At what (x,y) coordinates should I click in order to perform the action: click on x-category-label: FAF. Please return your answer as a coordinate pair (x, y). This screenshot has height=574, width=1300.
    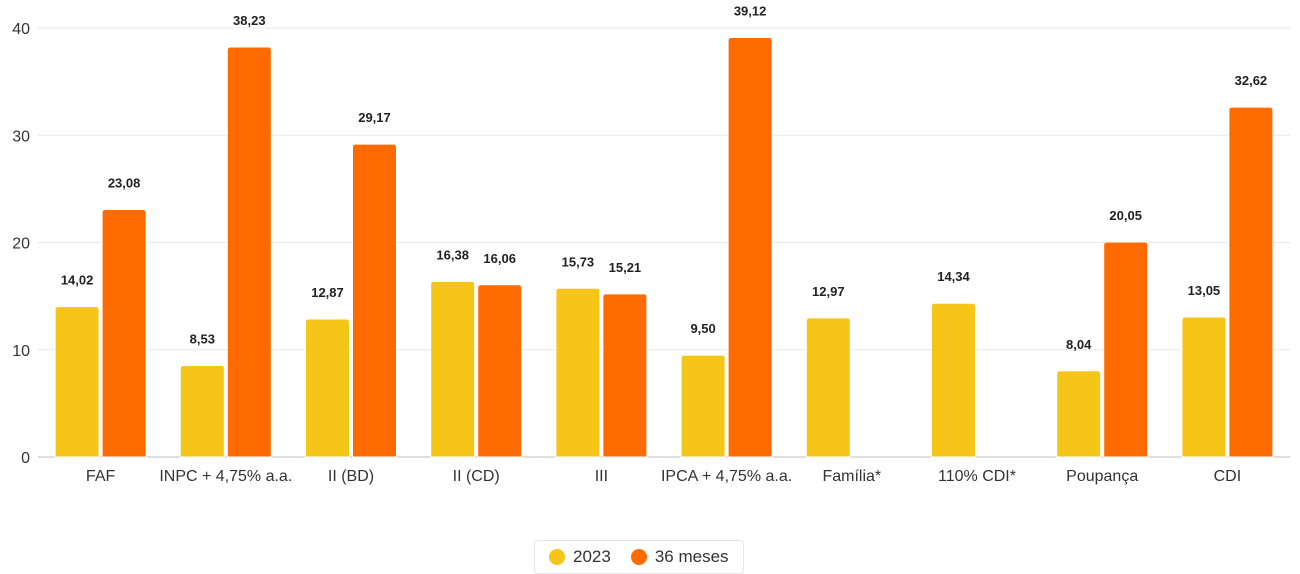
    Looking at the image, I should click on (101, 476).